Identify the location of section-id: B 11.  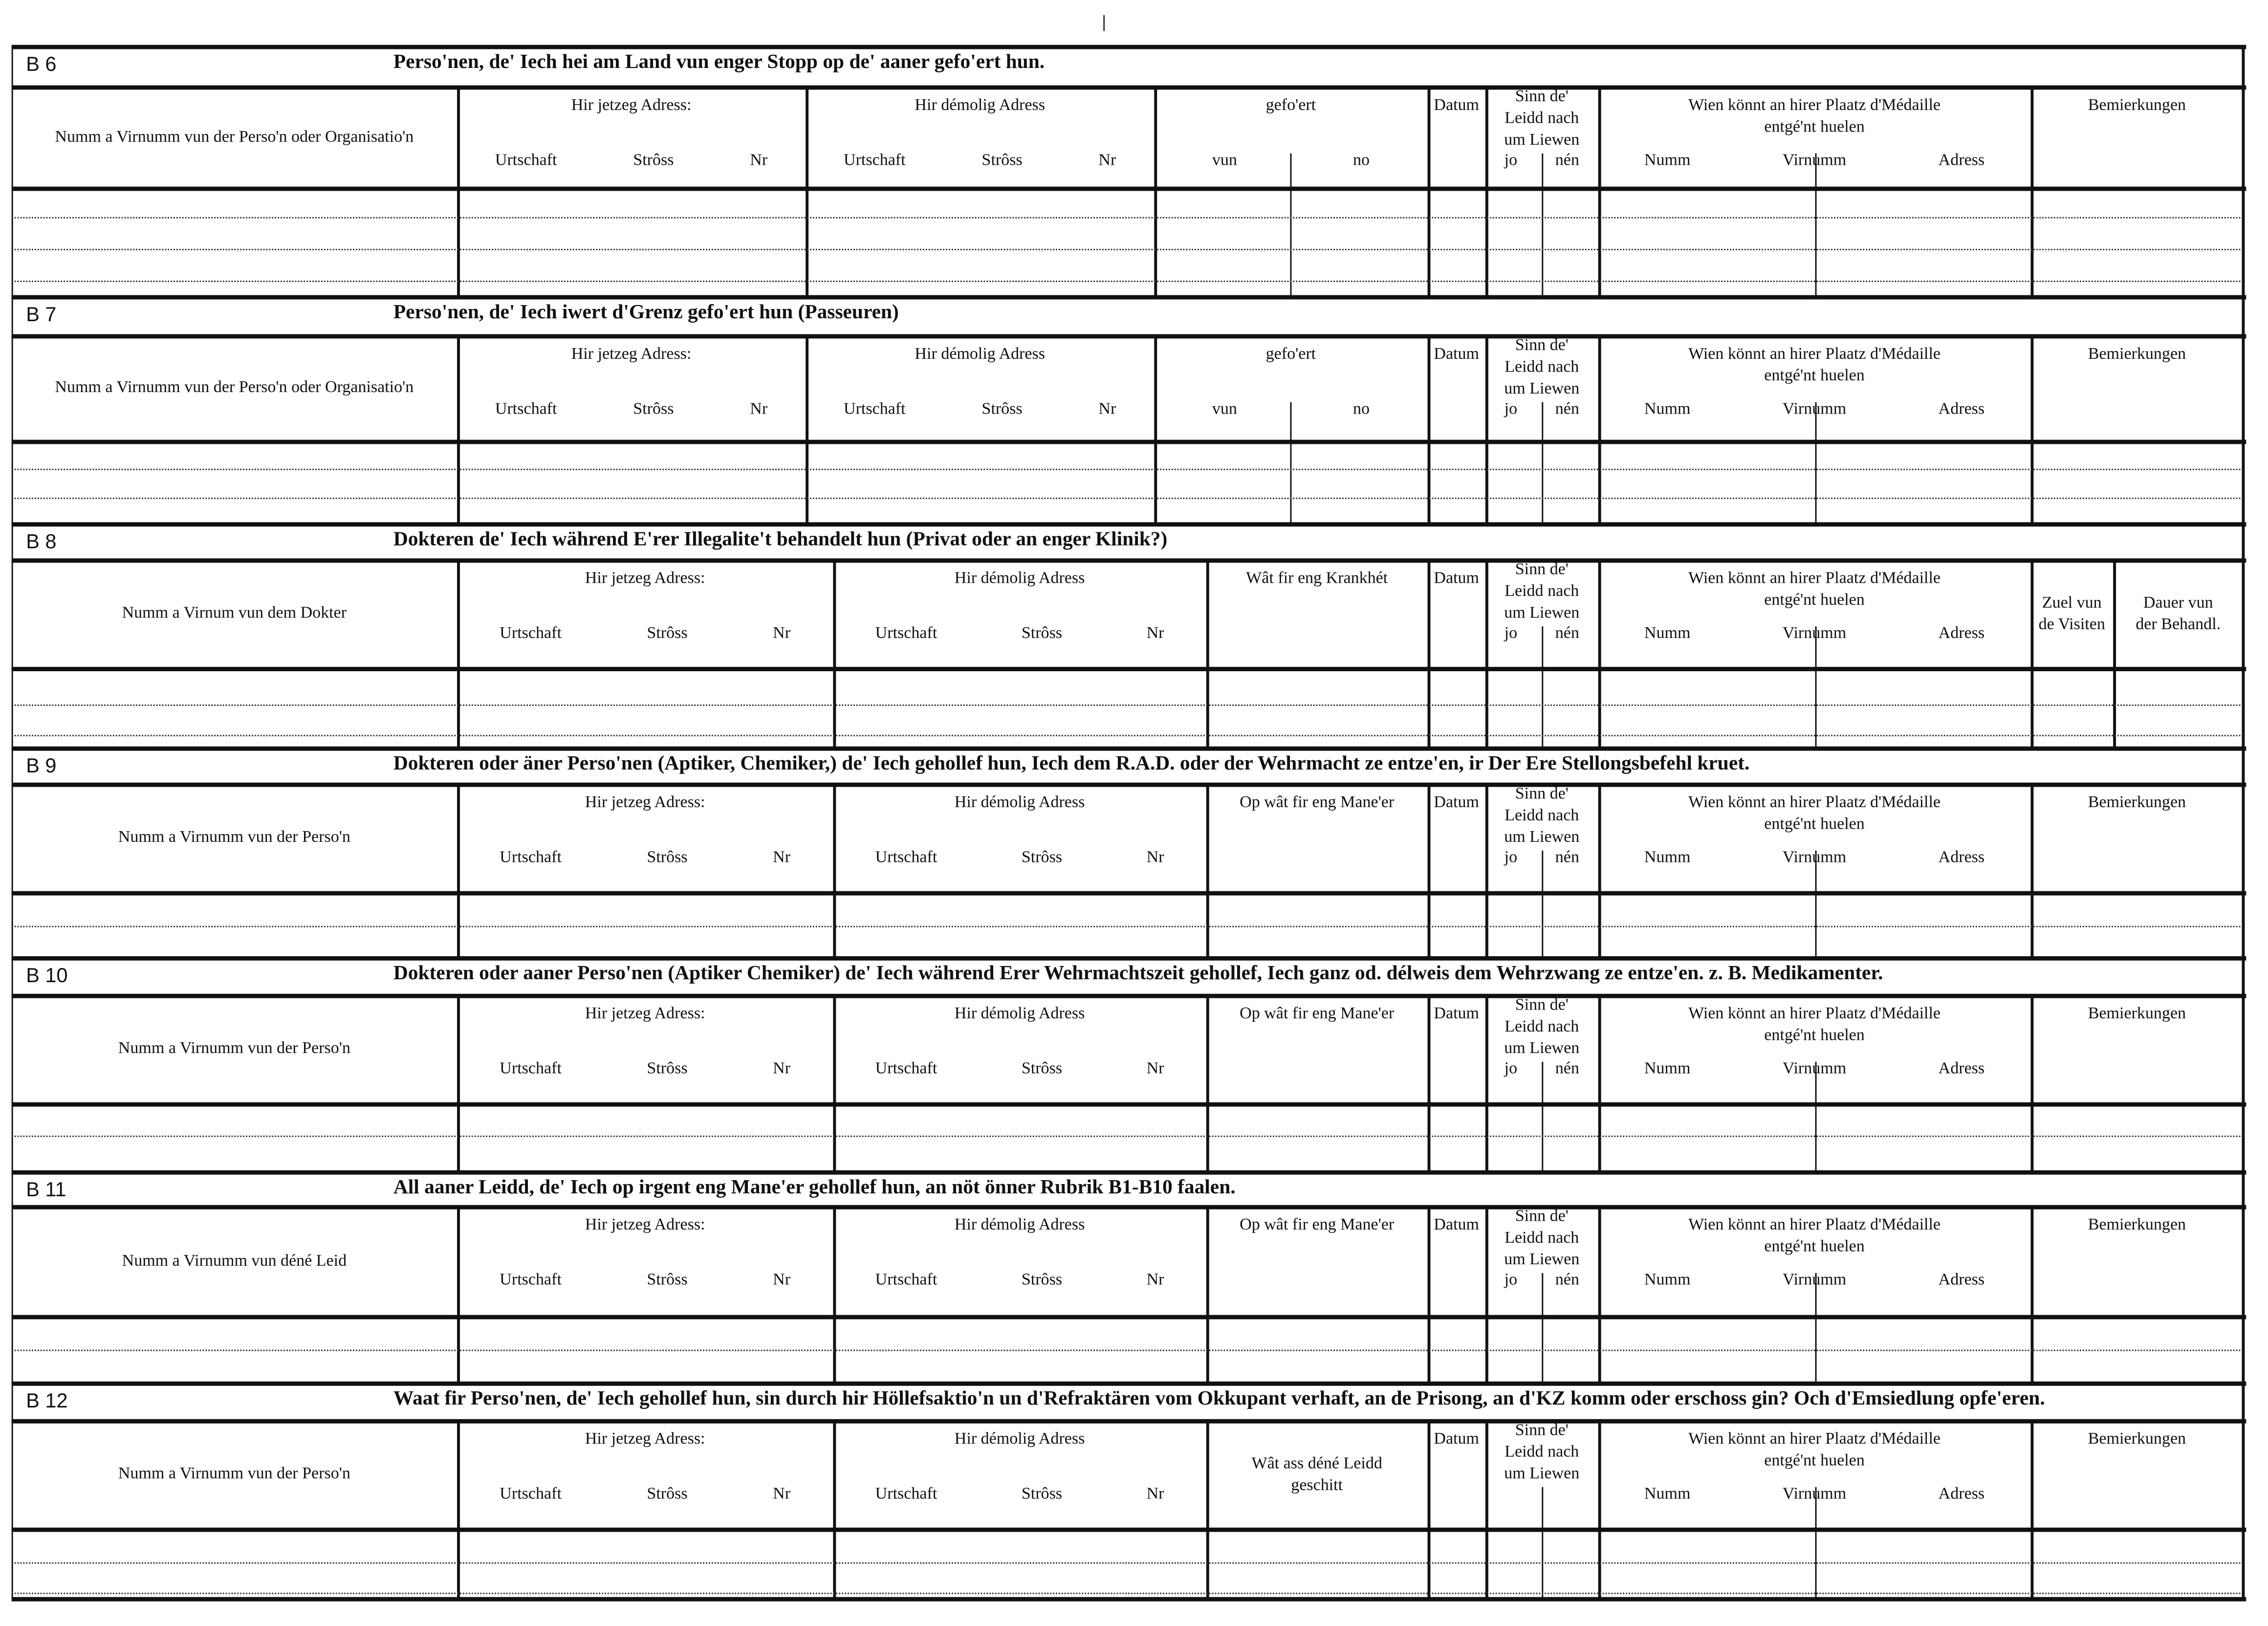
(46, 1189).